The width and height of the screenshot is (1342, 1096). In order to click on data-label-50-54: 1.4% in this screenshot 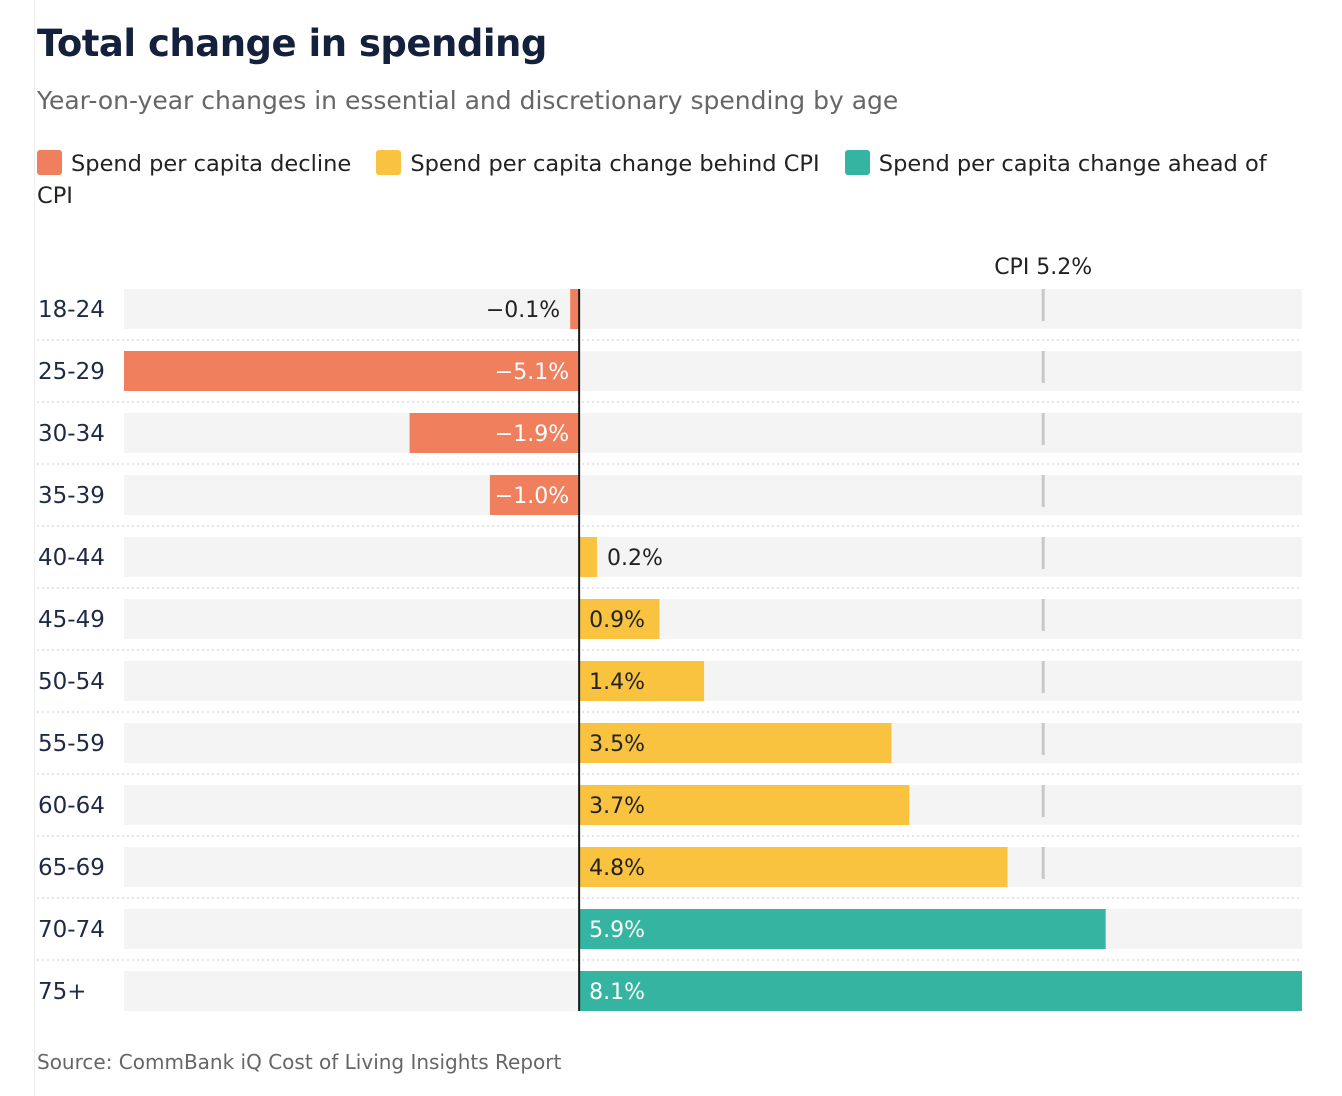, I will do `click(617, 682)`.